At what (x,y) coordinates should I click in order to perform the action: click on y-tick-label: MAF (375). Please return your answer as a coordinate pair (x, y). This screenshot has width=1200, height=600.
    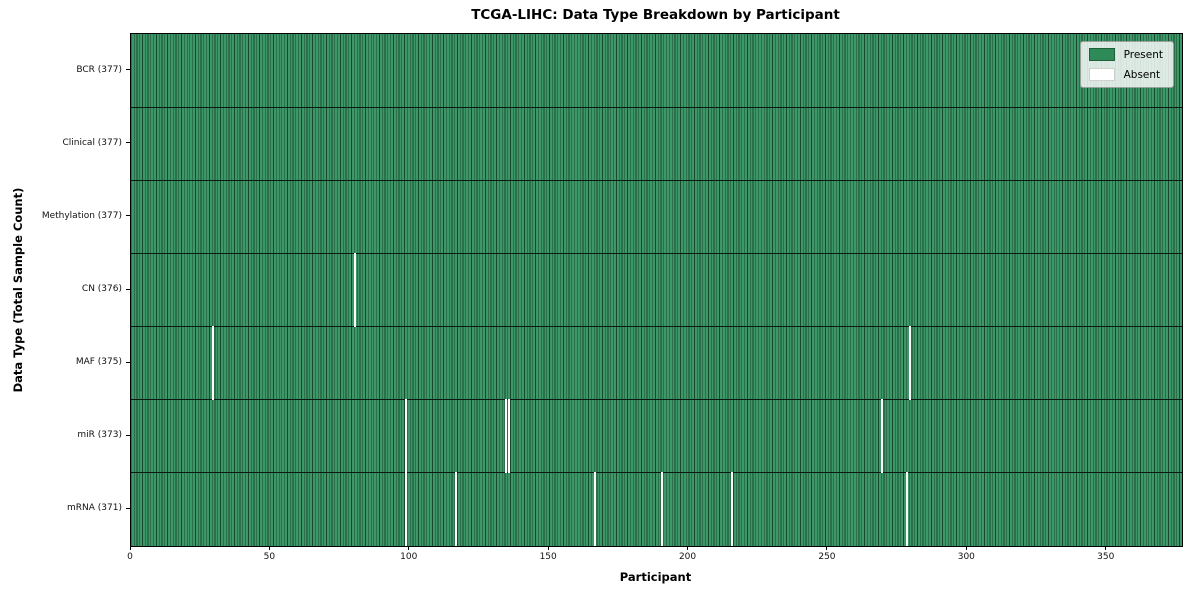
    Looking at the image, I should click on (98, 362).